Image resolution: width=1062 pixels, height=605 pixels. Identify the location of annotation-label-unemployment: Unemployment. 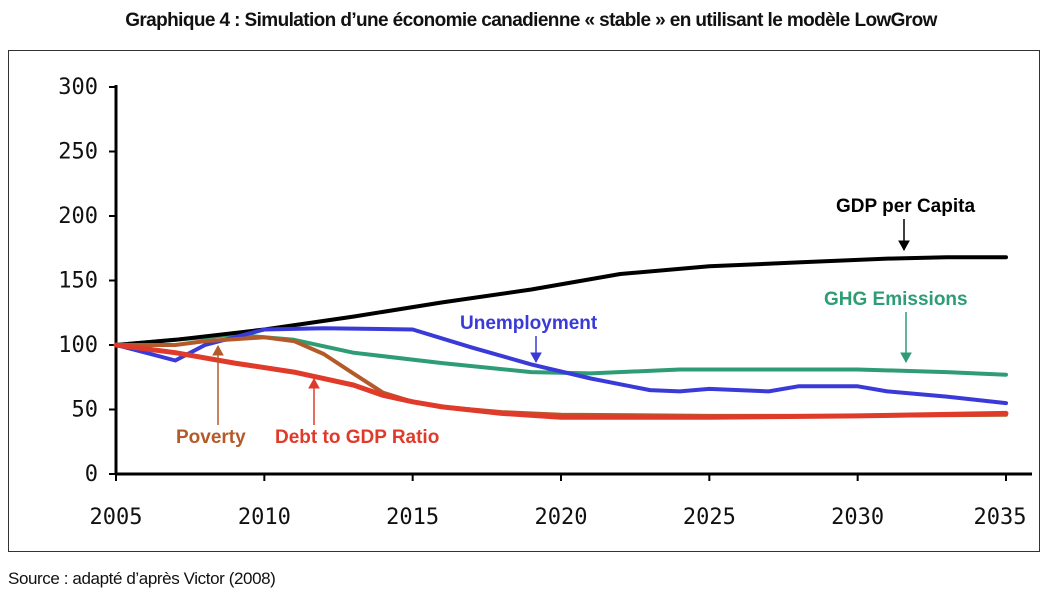
(529, 323).